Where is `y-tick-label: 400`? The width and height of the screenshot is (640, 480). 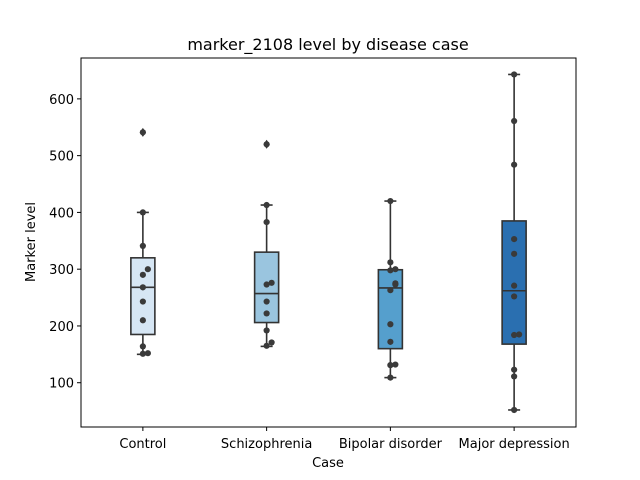
y-tick-label: 400 is located at coordinates (61, 213).